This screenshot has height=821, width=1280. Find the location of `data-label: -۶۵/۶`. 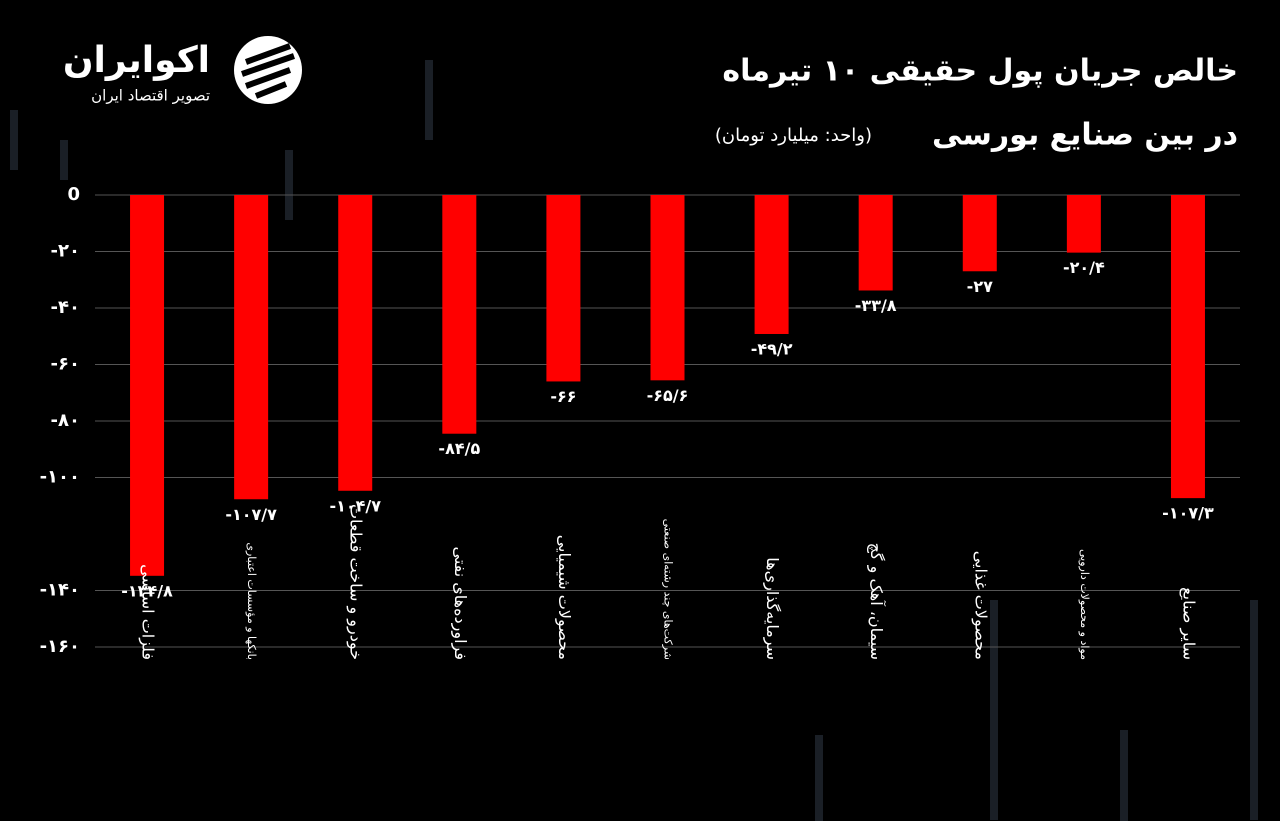

data-label: -۶۵/۶ is located at coordinates (668, 395).